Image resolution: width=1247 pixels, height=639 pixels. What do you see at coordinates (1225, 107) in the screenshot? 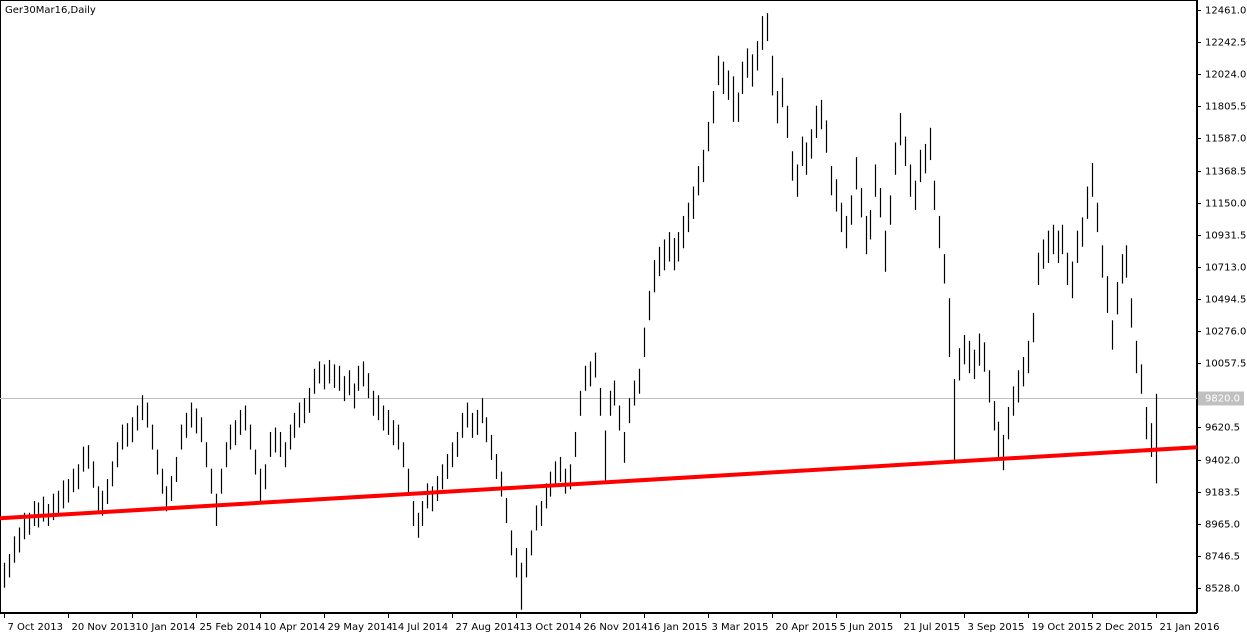
I see `y-tick-label: 11805.5` at bounding box center [1225, 107].